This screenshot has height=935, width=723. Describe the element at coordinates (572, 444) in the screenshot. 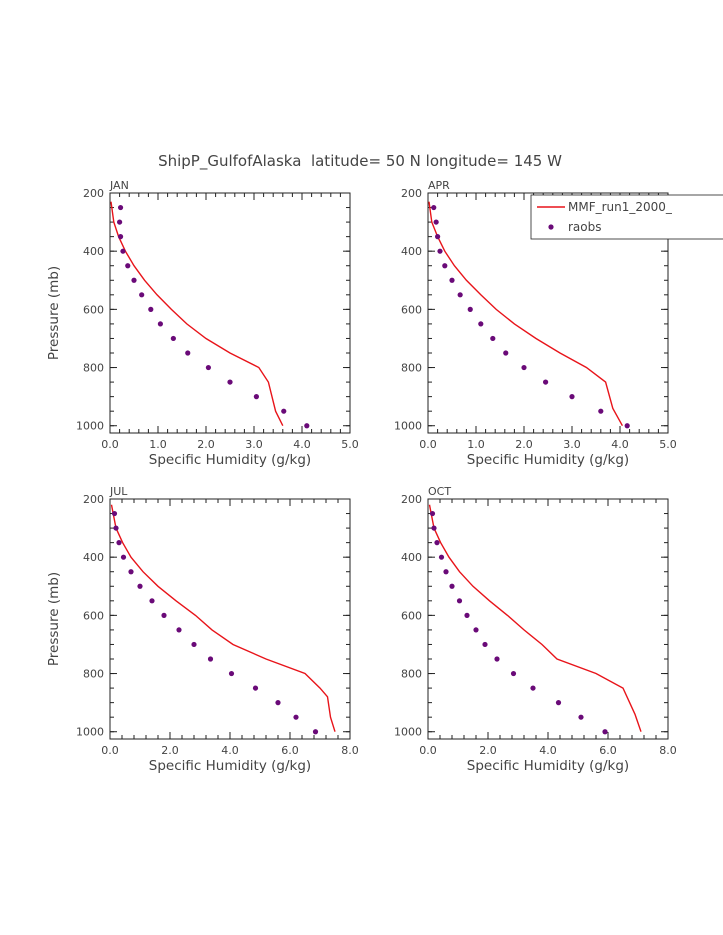

I see `x-tick-label: 3.0` at that location.